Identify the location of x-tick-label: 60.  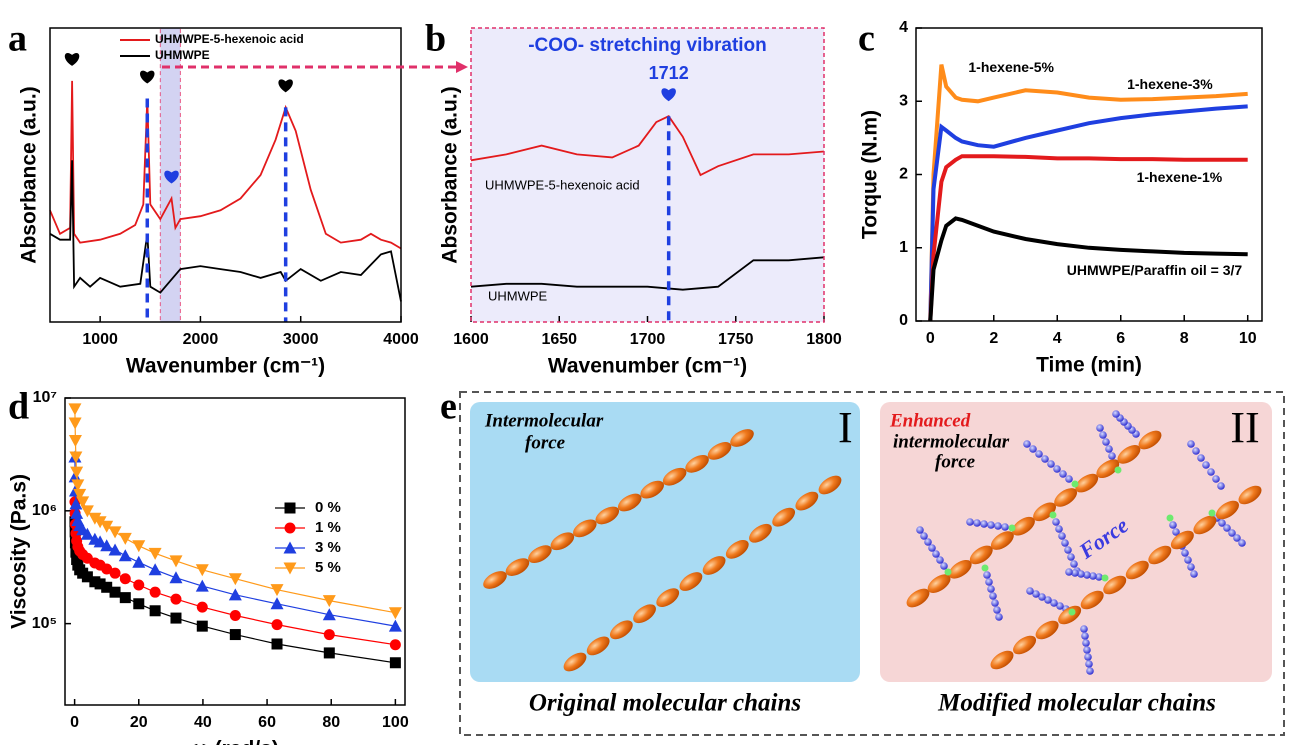
(267, 722).